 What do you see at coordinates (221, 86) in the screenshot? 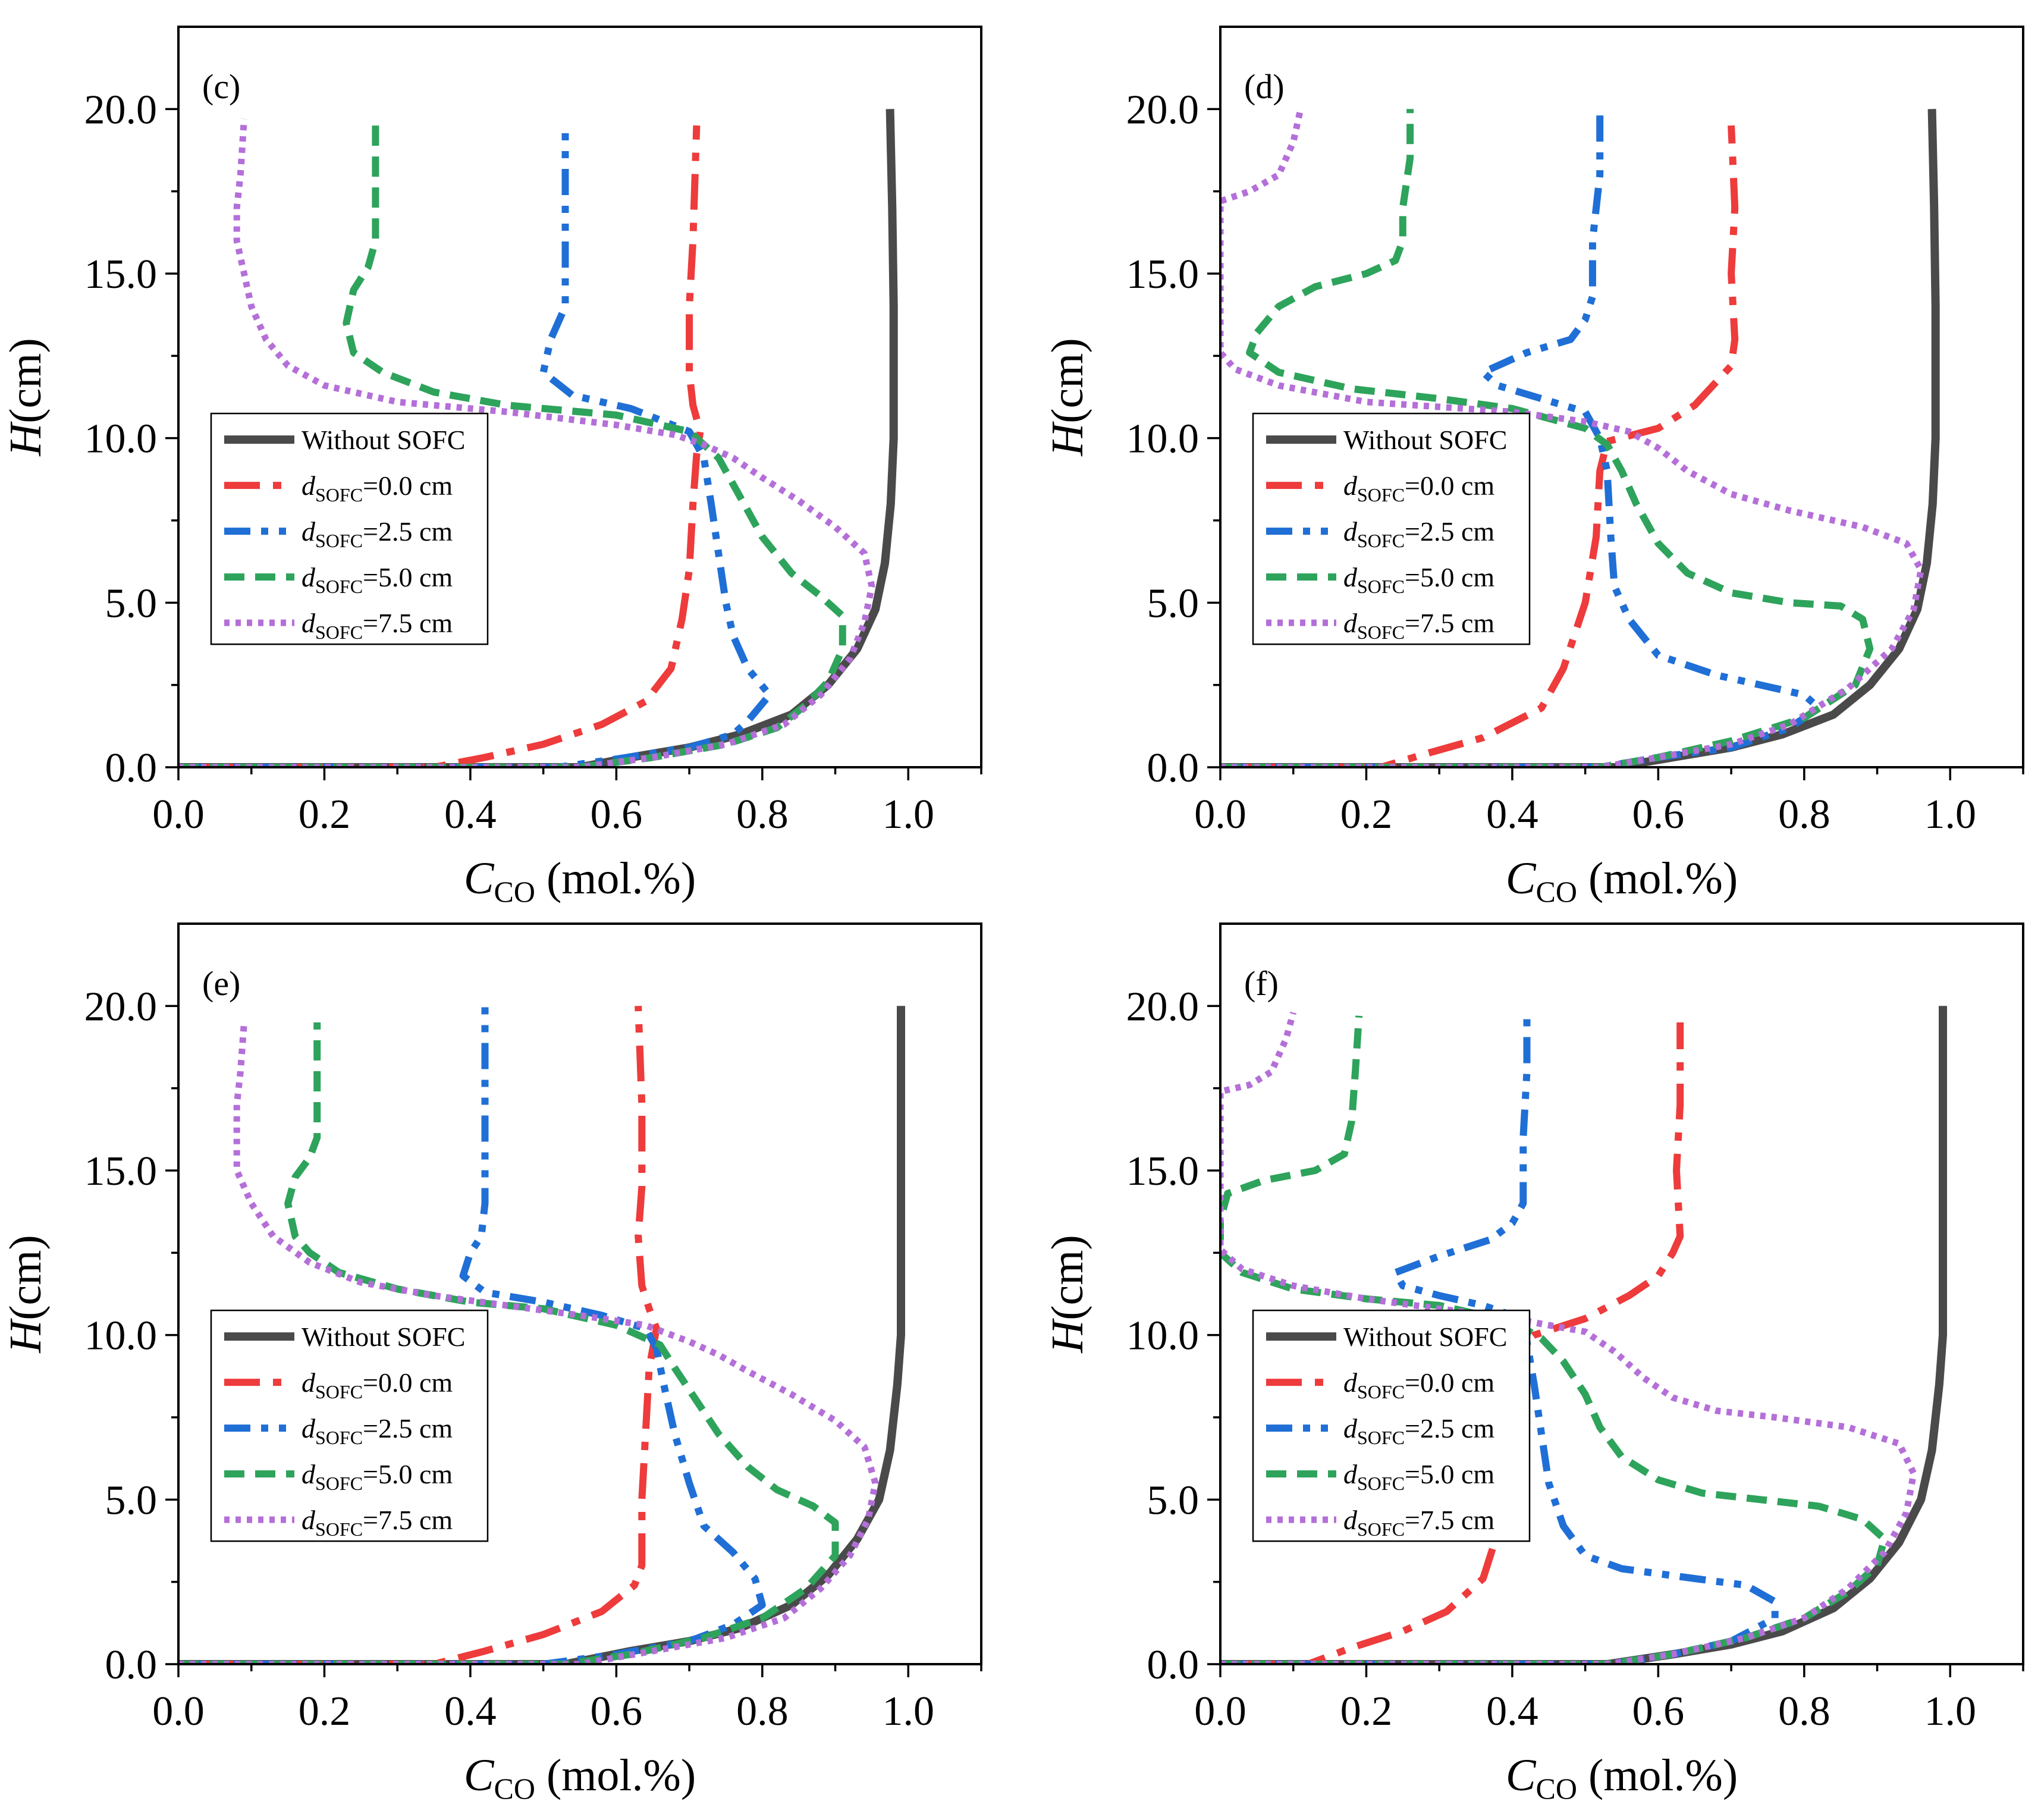
I see `panel-label: (c)` at bounding box center [221, 86].